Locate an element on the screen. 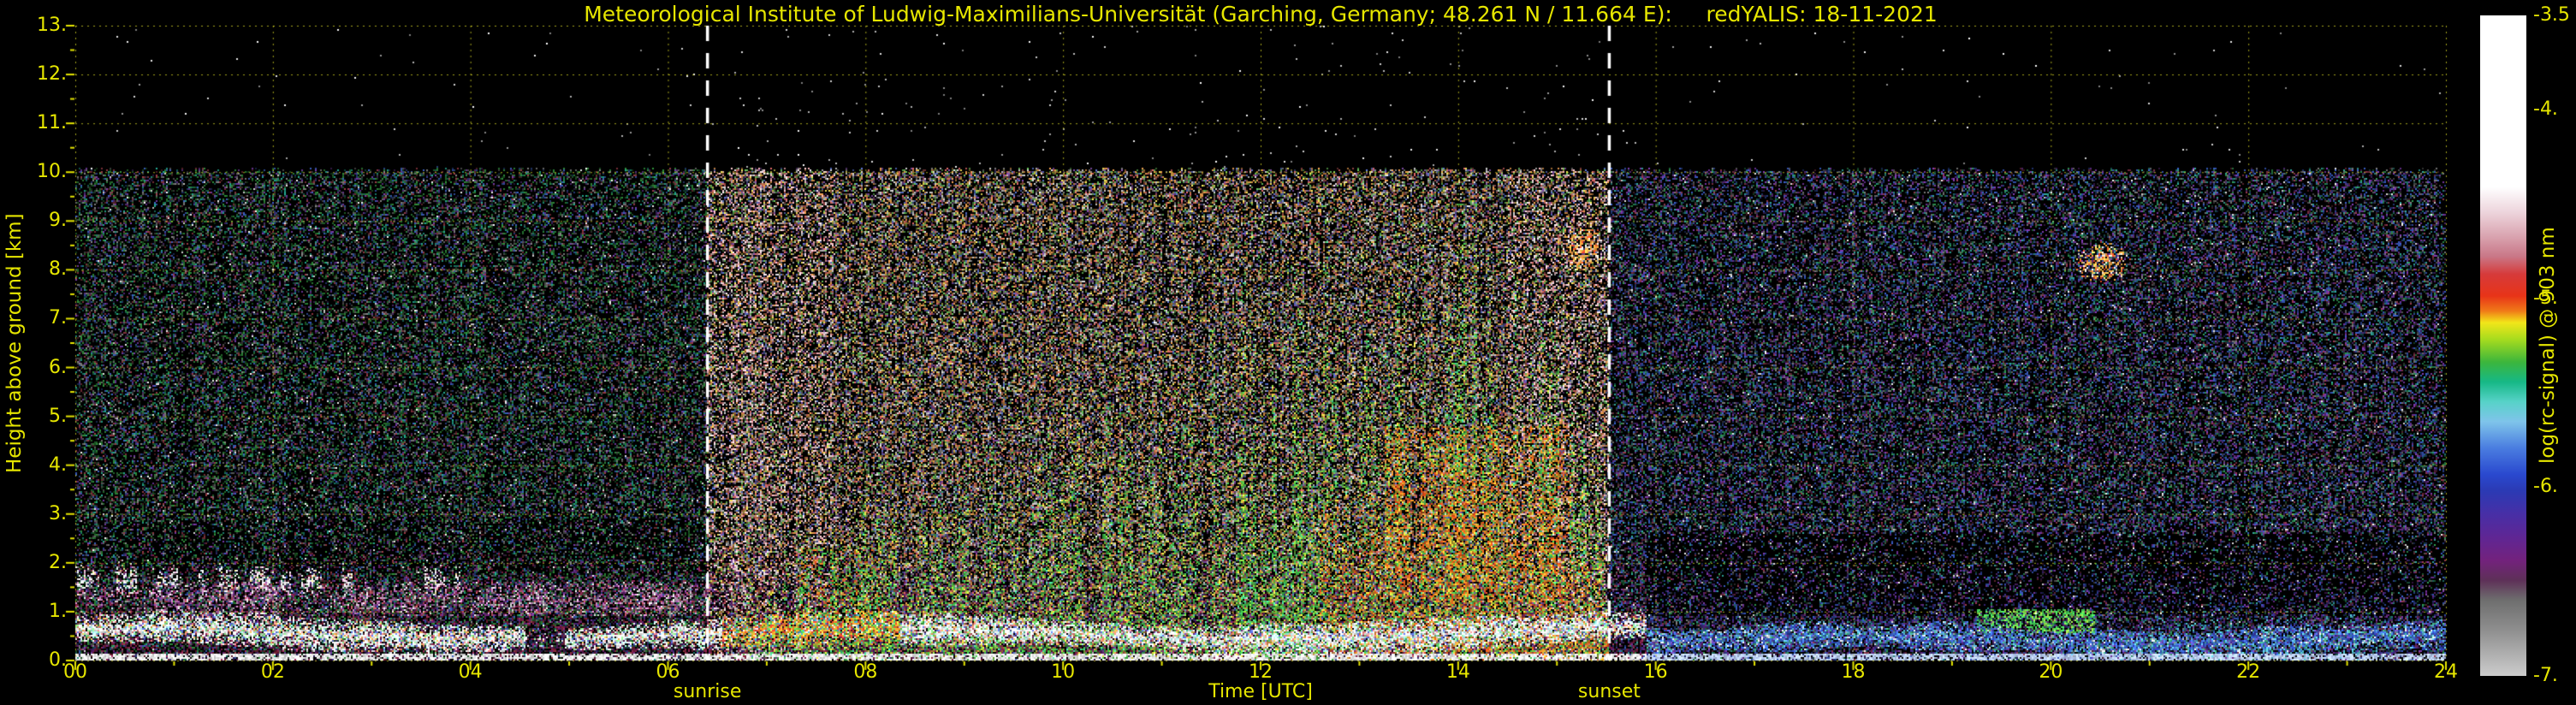 The width and height of the screenshot is (2576, 705). sunrise-label: sunrise is located at coordinates (707, 691).